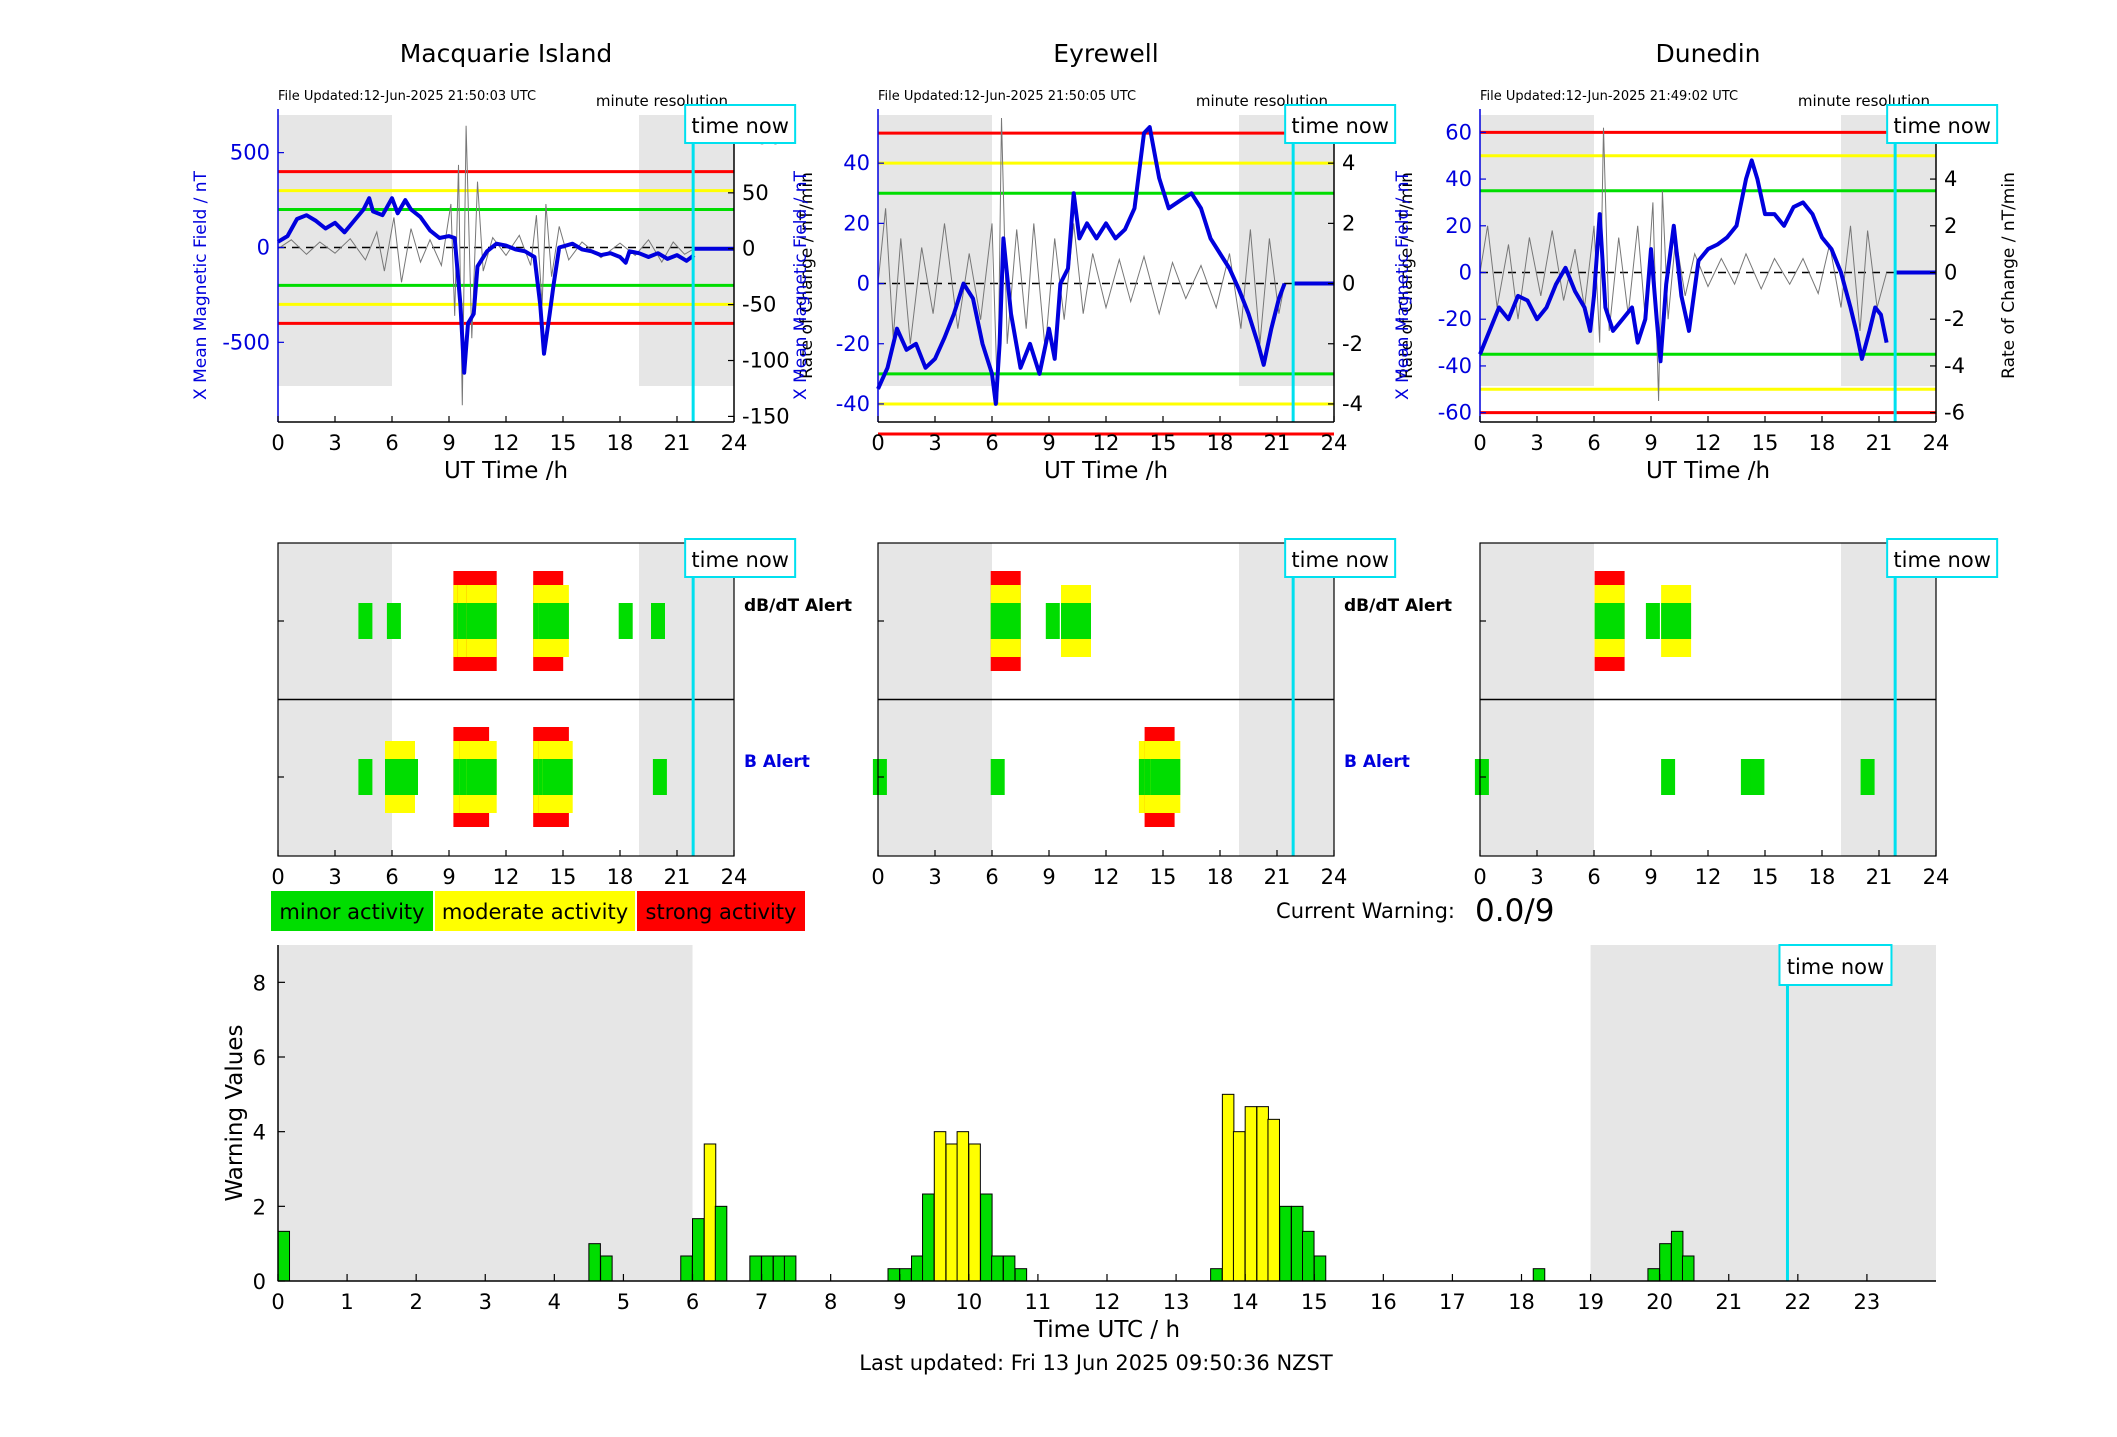 The image size is (2117, 1437). Describe the element at coordinates (1106, 1330) in the screenshot. I see `x-axis-label: Time UTC / h` at that location.